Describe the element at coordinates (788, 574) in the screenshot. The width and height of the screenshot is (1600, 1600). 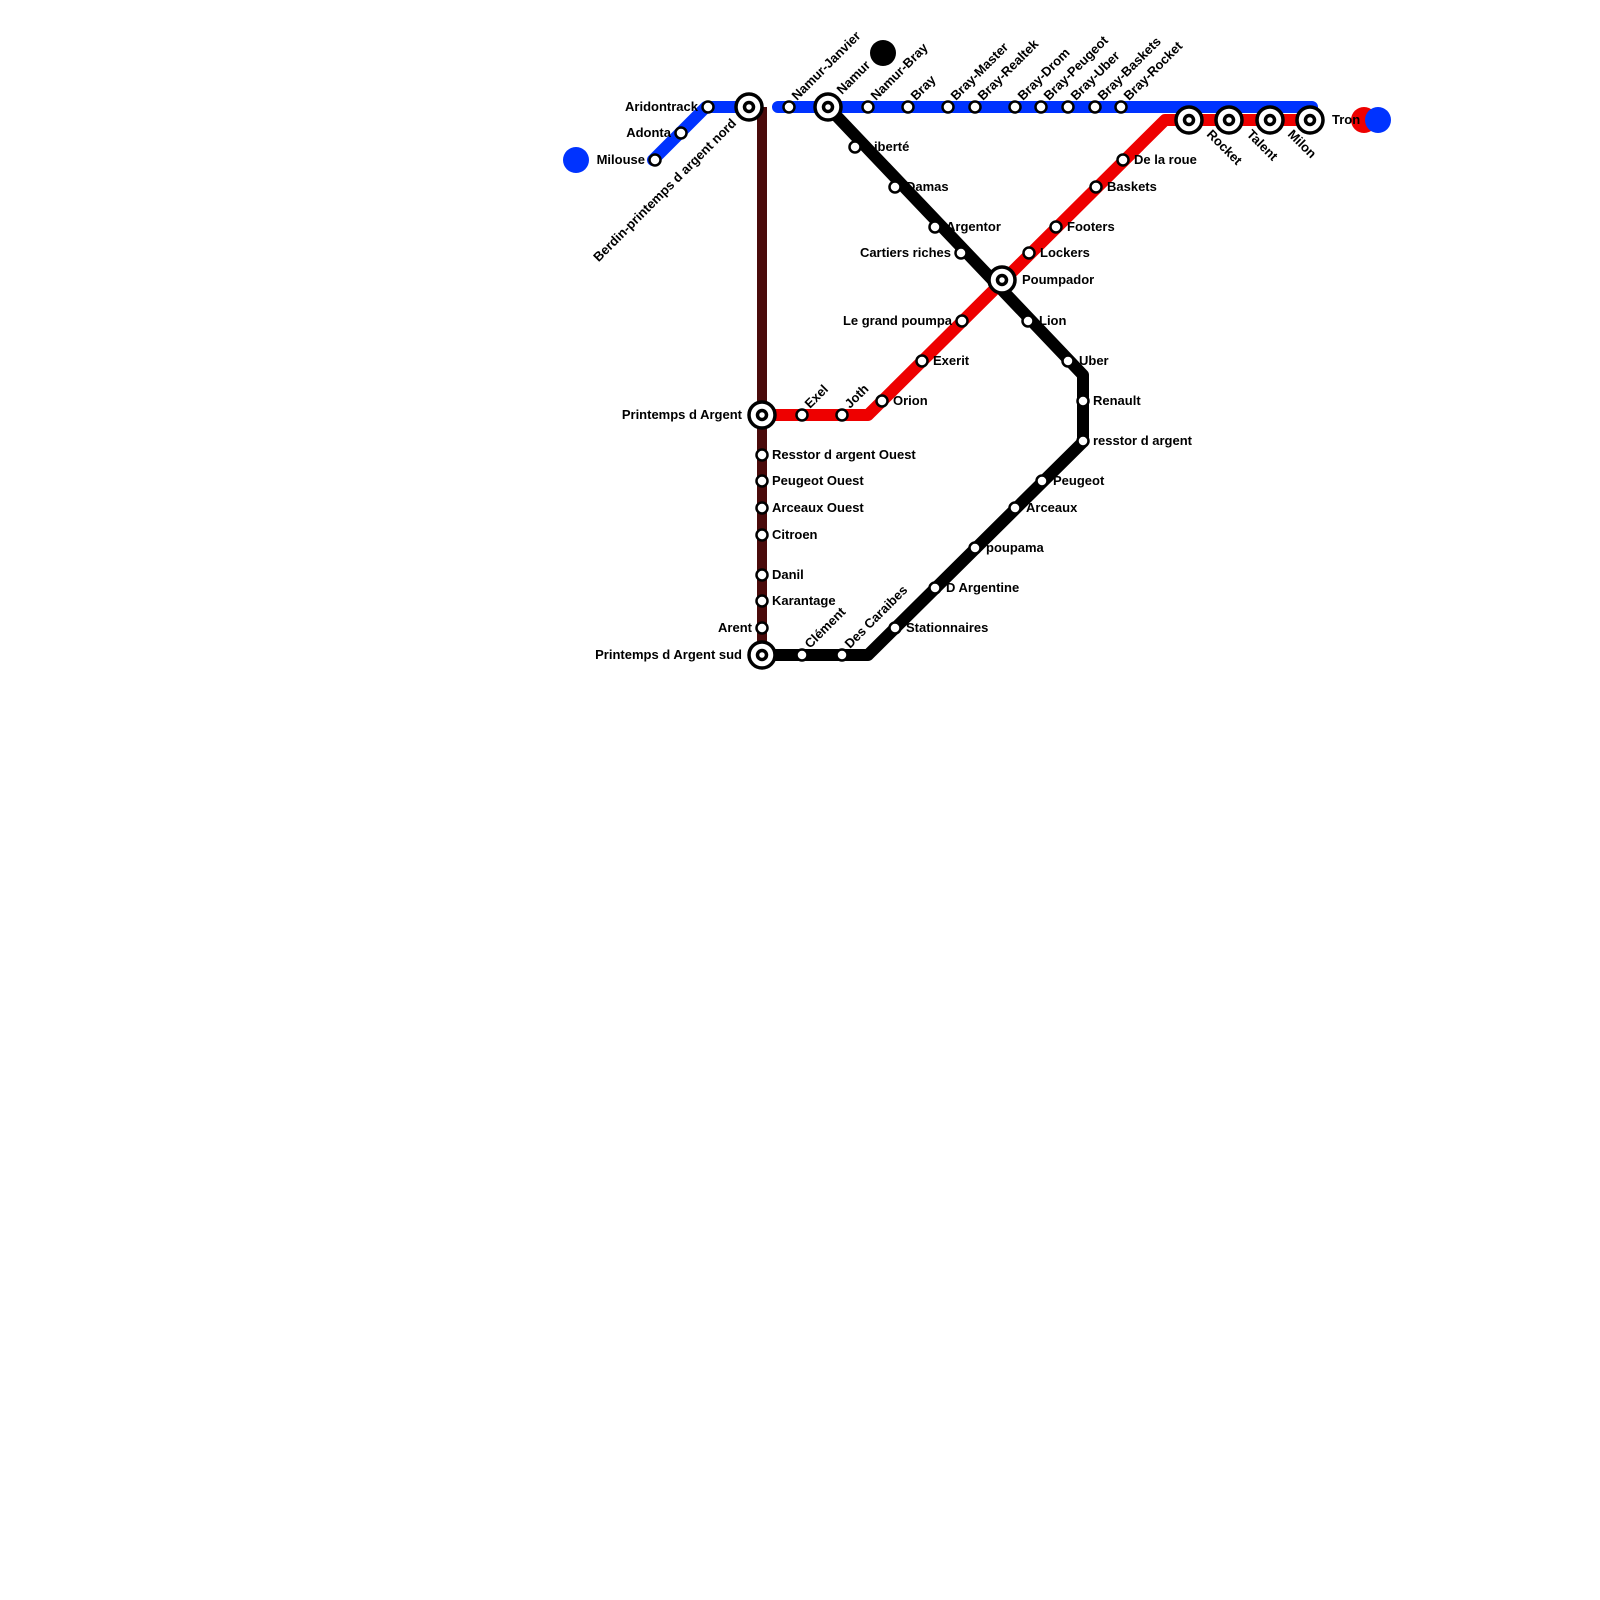
I see `label-danil: Danil` at that location.